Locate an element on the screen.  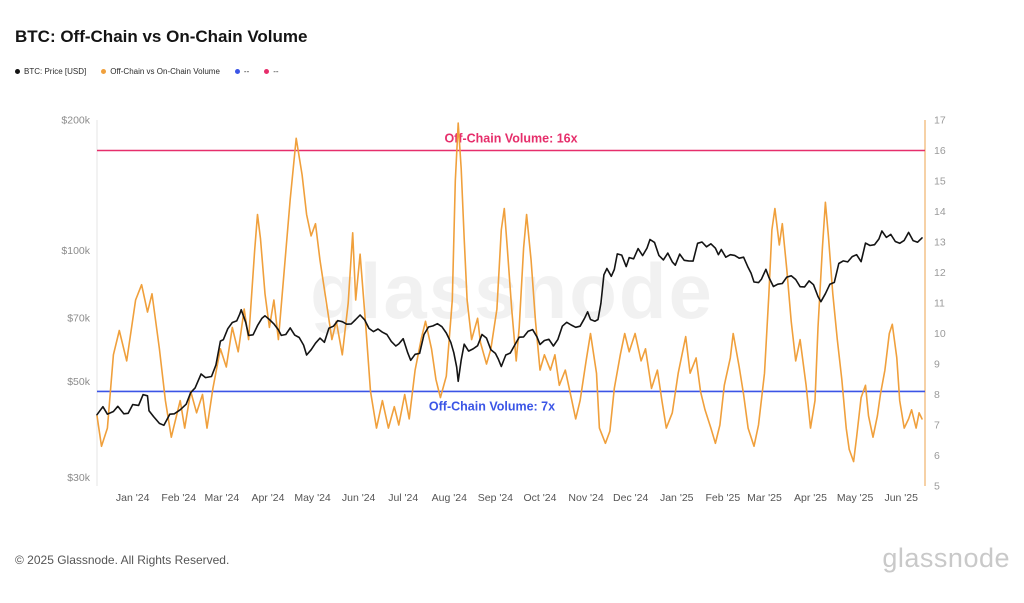
right-axis-tick-label: 12 is located at coordinates (940, 273).